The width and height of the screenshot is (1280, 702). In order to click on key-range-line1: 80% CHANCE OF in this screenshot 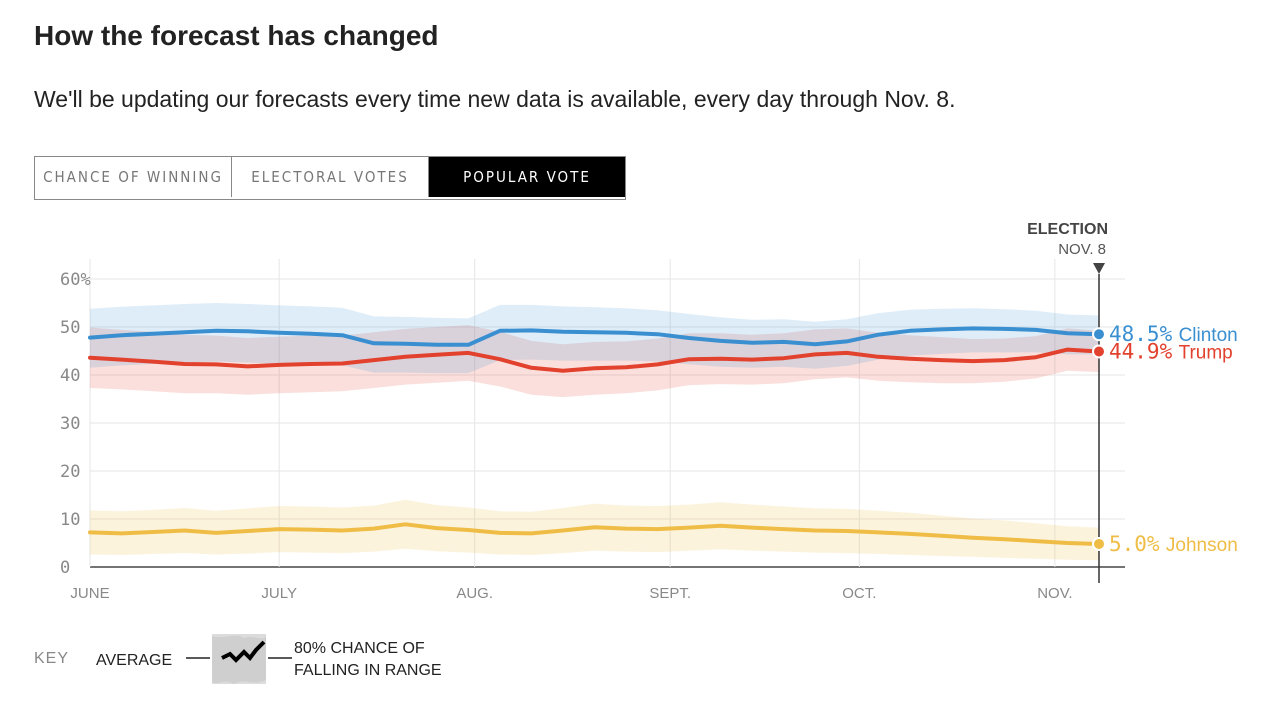, I will do `click(359, 648)`.